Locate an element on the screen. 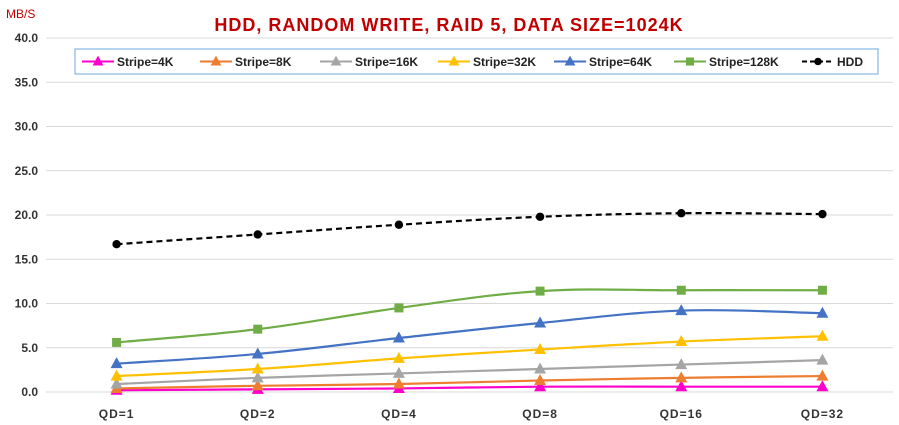  legend-item-stripe-32k: Stripe=32K is located at coordinates (487, 62).